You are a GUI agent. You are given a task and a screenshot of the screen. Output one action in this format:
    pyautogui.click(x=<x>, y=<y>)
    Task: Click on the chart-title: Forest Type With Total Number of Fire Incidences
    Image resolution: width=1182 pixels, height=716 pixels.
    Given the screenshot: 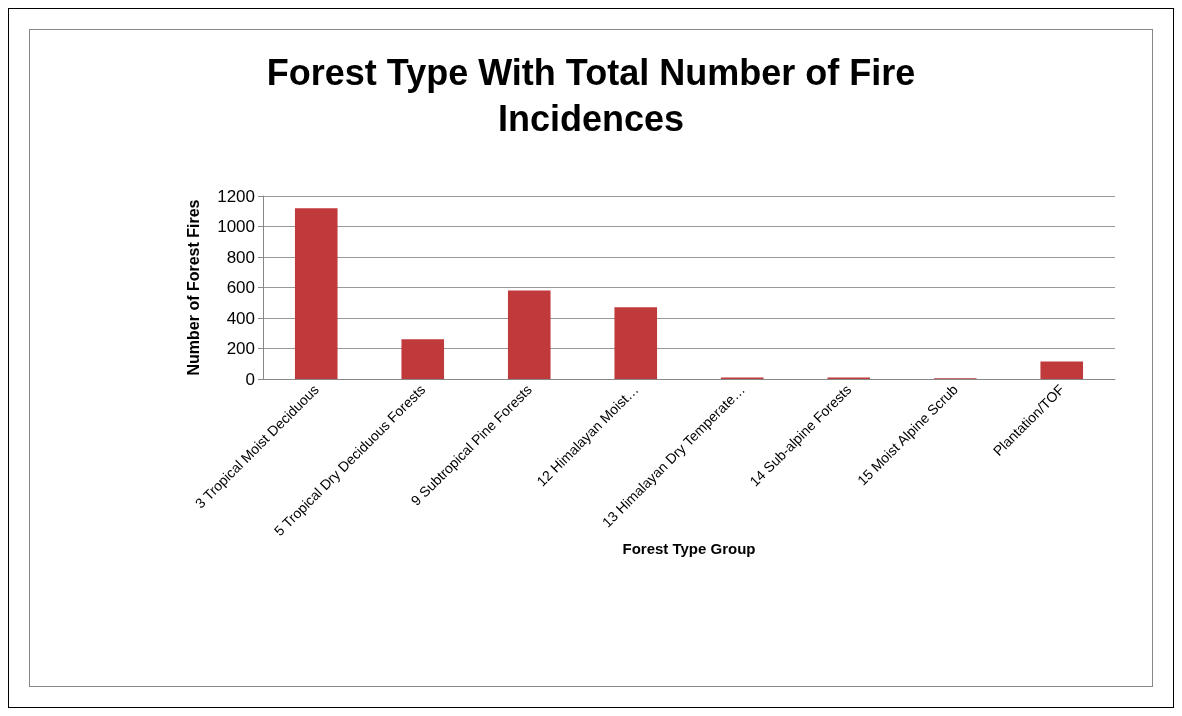 What is the action you would take?
    pyautogui.click(x=591, y=95)
    